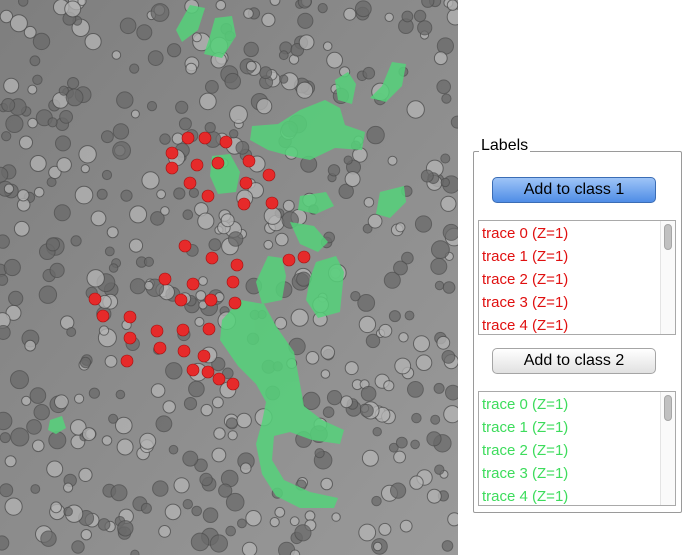  I want to click on labels-group-title: Labels, so click(505, 146).